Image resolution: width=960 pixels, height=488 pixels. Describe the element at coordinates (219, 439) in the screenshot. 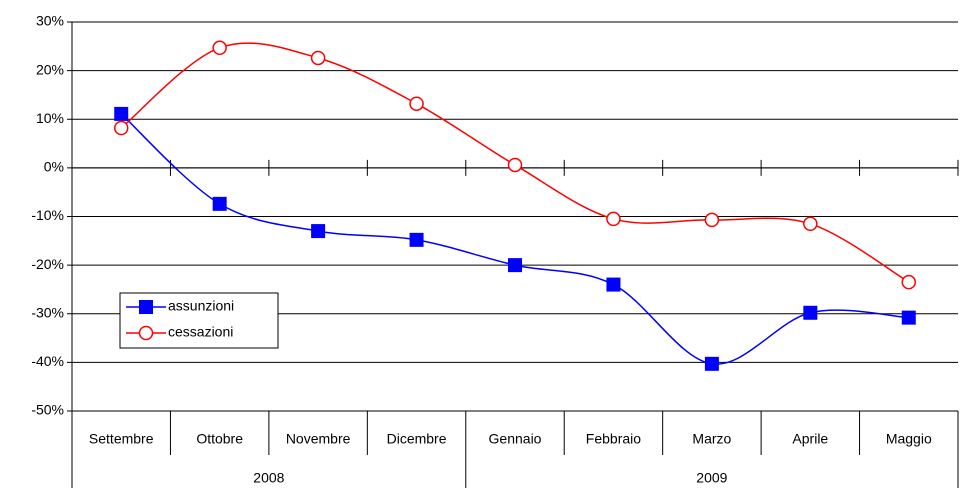

I see `x-tick-label: Ottobre` at that location.